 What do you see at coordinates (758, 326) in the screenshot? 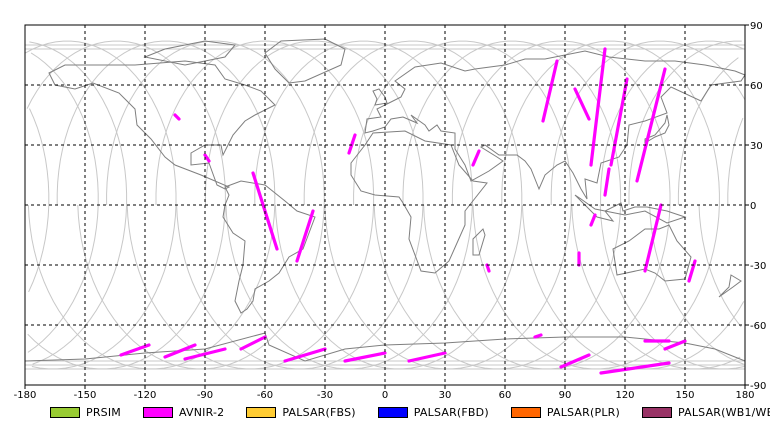
I see `latitude-tick-label: -60` at bounding box center [758, 326].